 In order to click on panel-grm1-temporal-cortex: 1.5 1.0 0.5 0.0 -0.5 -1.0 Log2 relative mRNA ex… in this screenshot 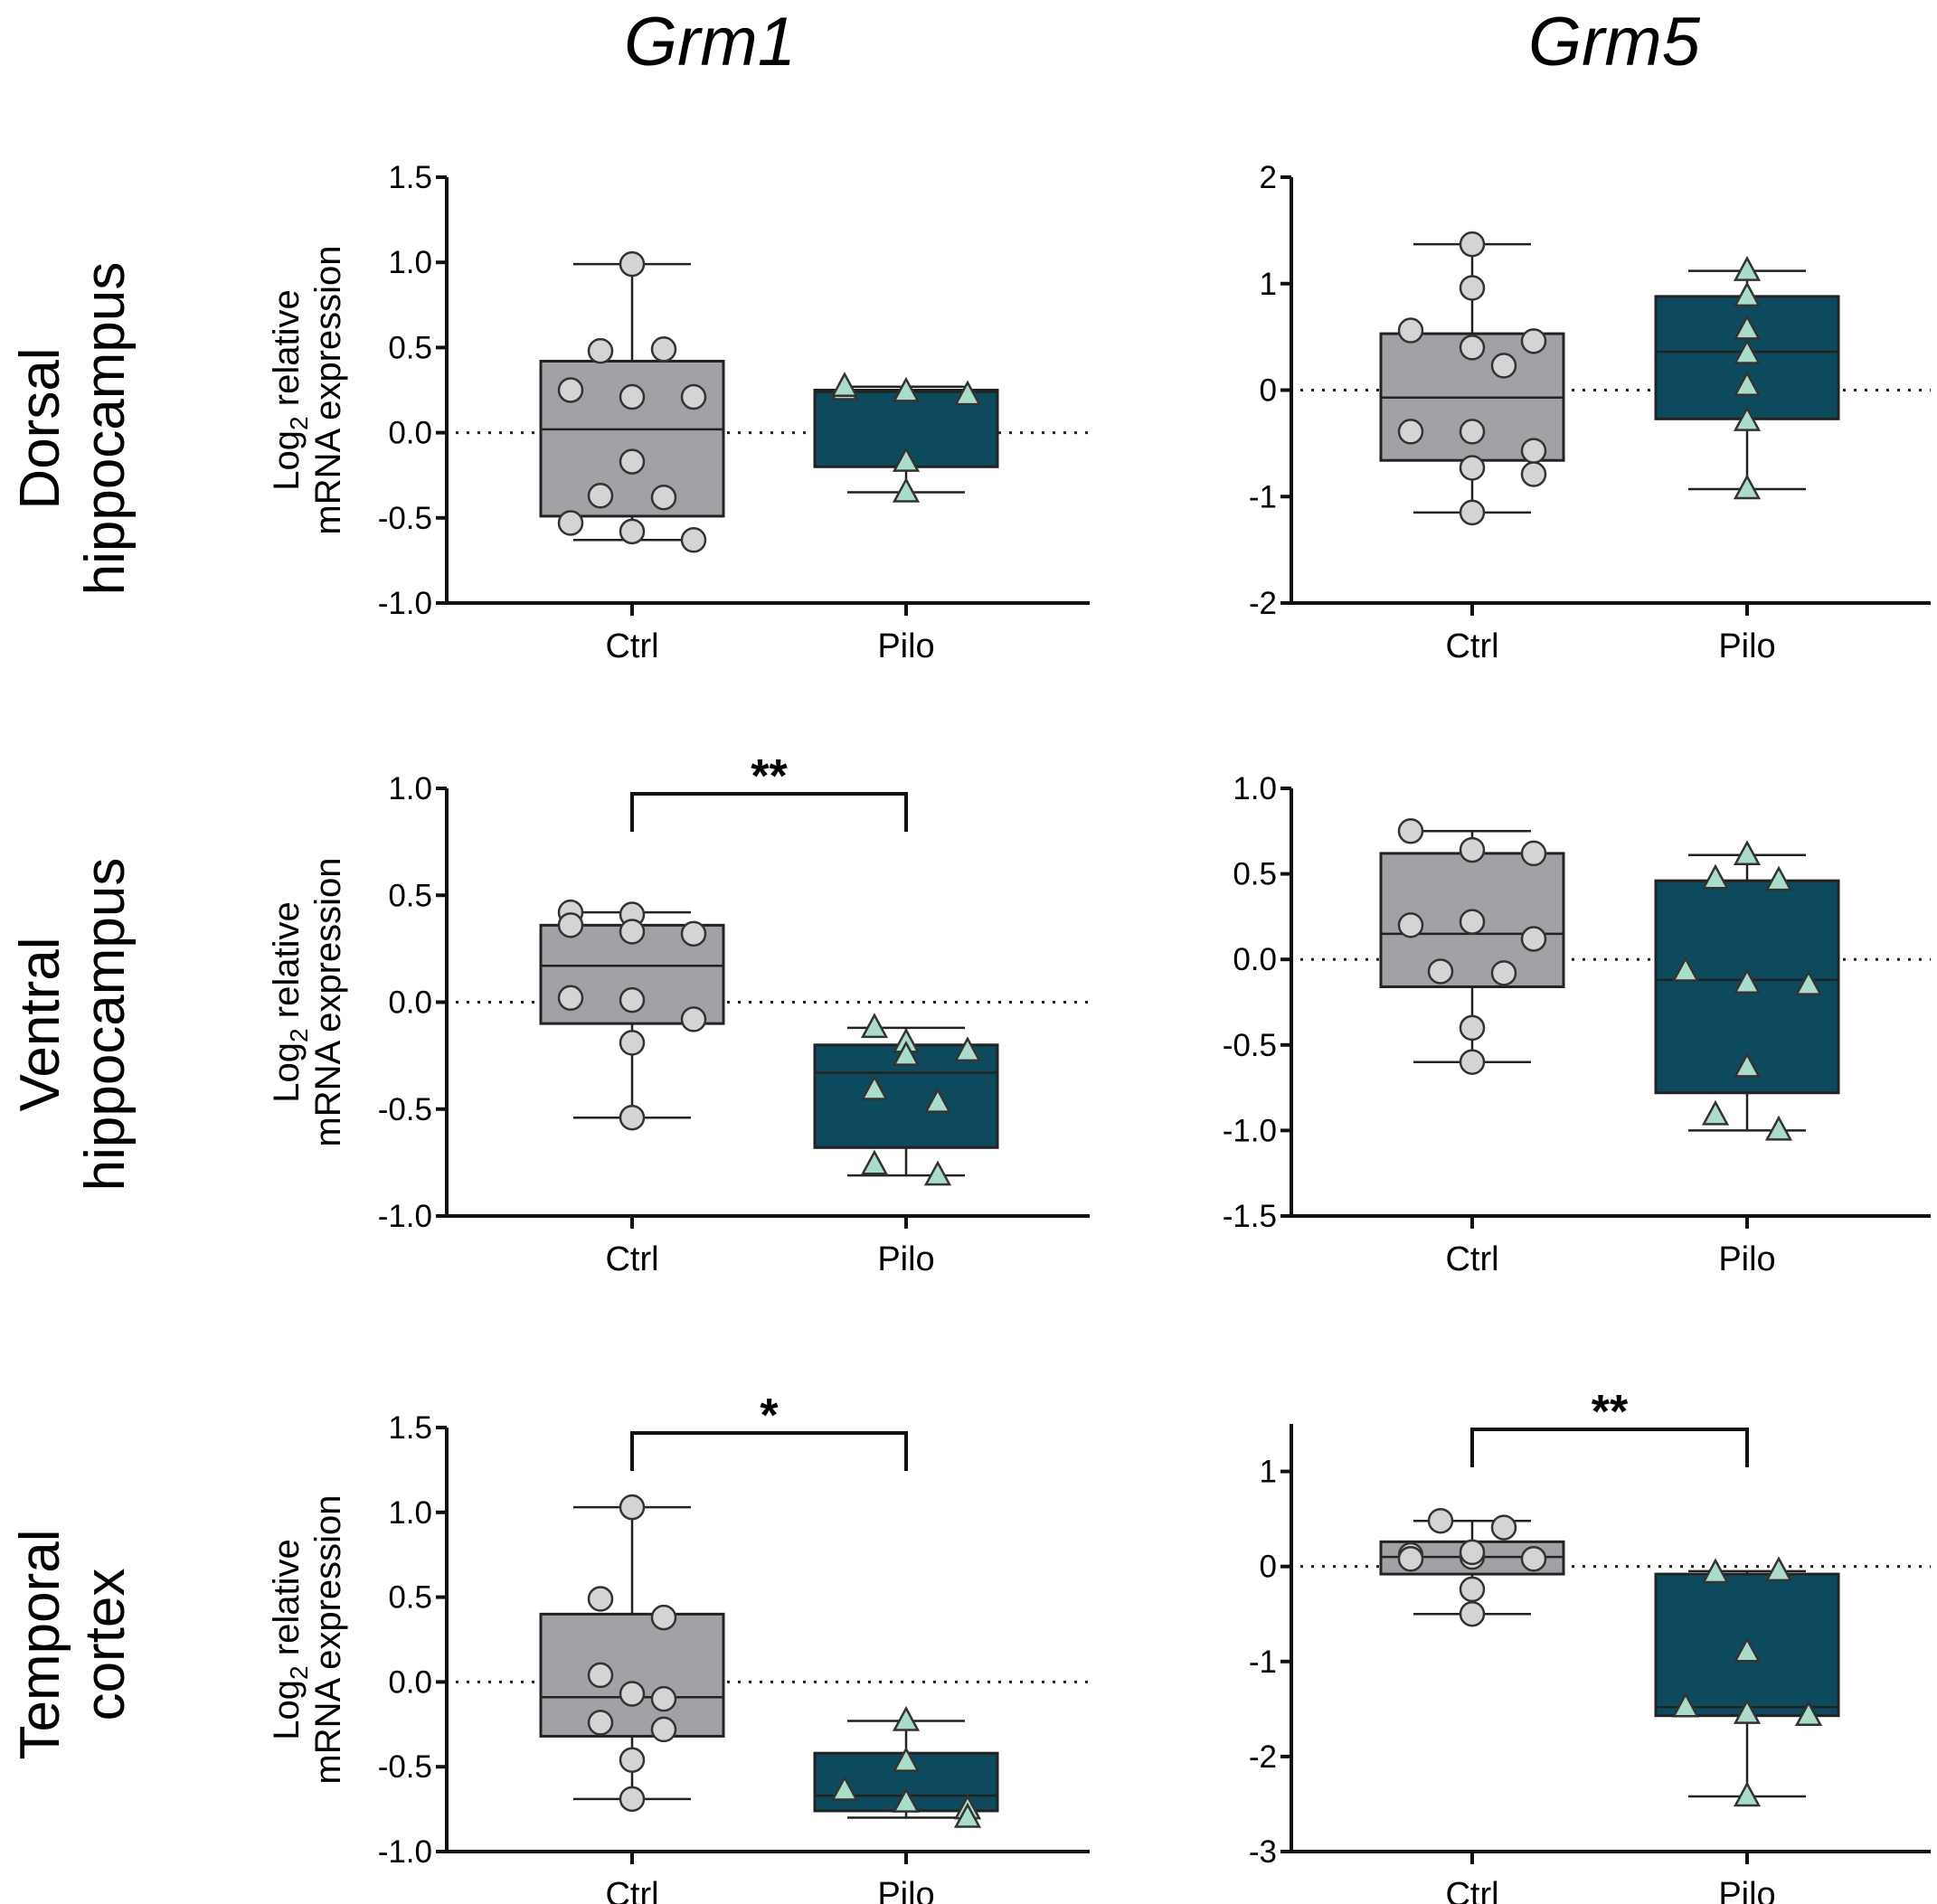, I will do `click(679, 1647)`.